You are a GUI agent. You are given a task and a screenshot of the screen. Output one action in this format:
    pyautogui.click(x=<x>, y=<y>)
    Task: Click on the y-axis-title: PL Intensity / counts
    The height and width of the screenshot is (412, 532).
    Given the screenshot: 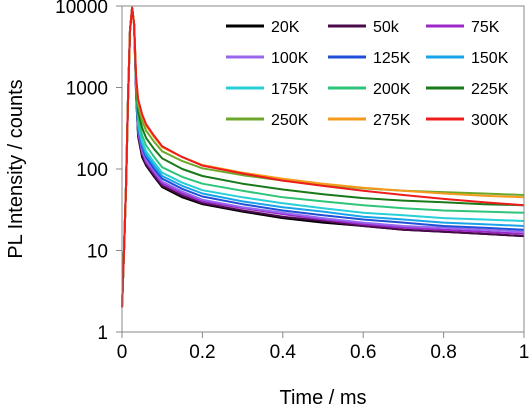 What is the action you would take?
    pyautogui.click(x=16, y=168)
    